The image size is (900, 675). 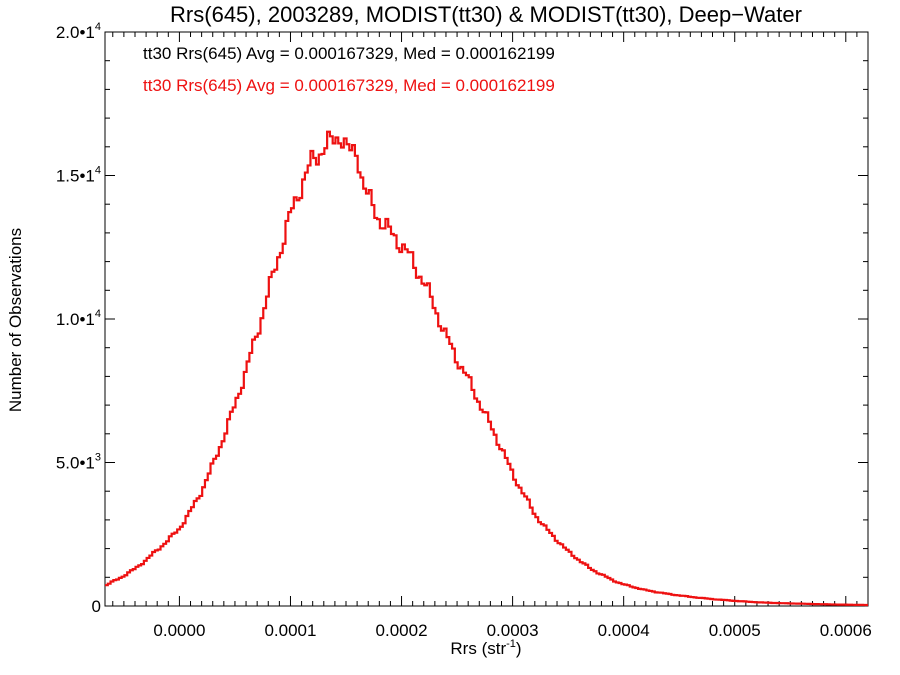 I want to click on x-tick-label: 0.0000, so click(x=179, y=630).